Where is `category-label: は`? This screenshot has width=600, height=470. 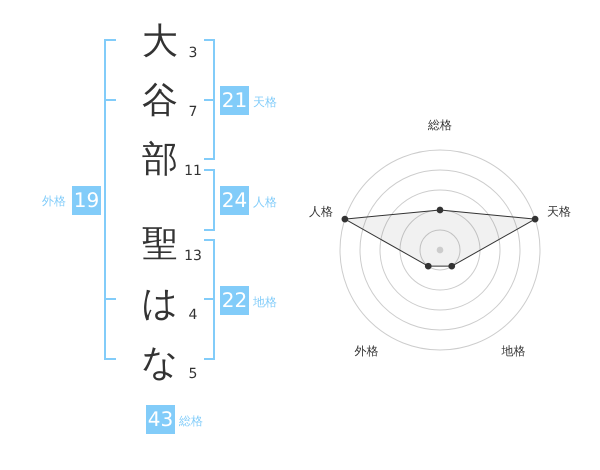 category-label: は is located at coordinates (160, 303).